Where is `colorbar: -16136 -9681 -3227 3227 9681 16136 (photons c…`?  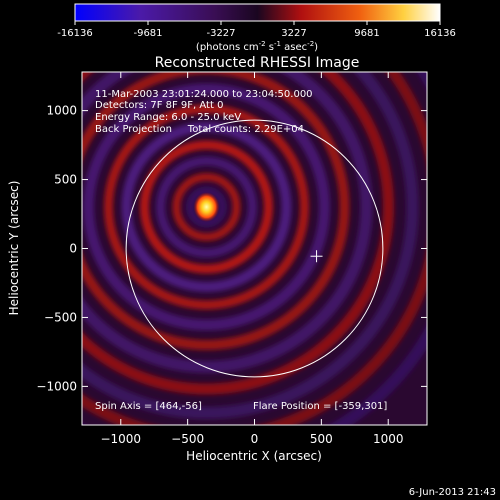
colorbar: -16136 -9681 -3227 3227 9681 16136 (photons c… is located at coordinates (256, 28).